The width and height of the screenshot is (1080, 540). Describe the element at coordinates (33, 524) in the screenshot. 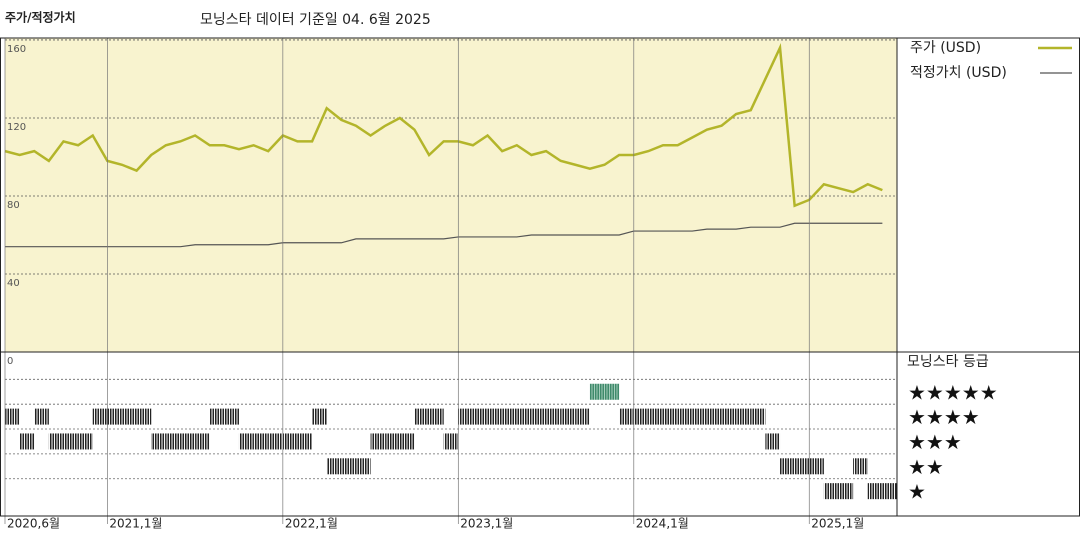

I see `x-tick-label: 2020,6월` at that location.